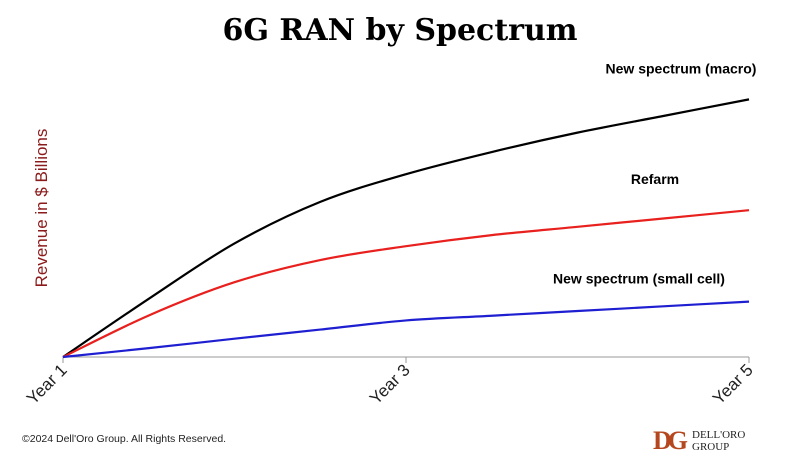  I want to click on chart-title: 6G RAN by Spectrum, so click(399, 30).